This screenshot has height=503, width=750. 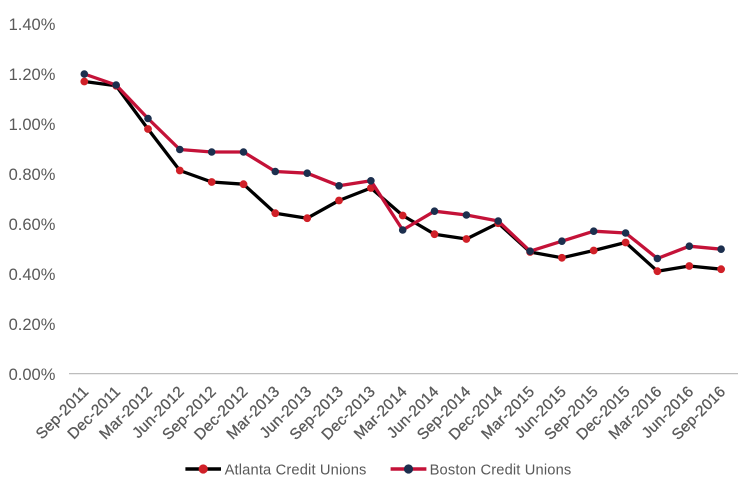 I want to click on svg-text: 1.00%, so click(x=32, y=125).